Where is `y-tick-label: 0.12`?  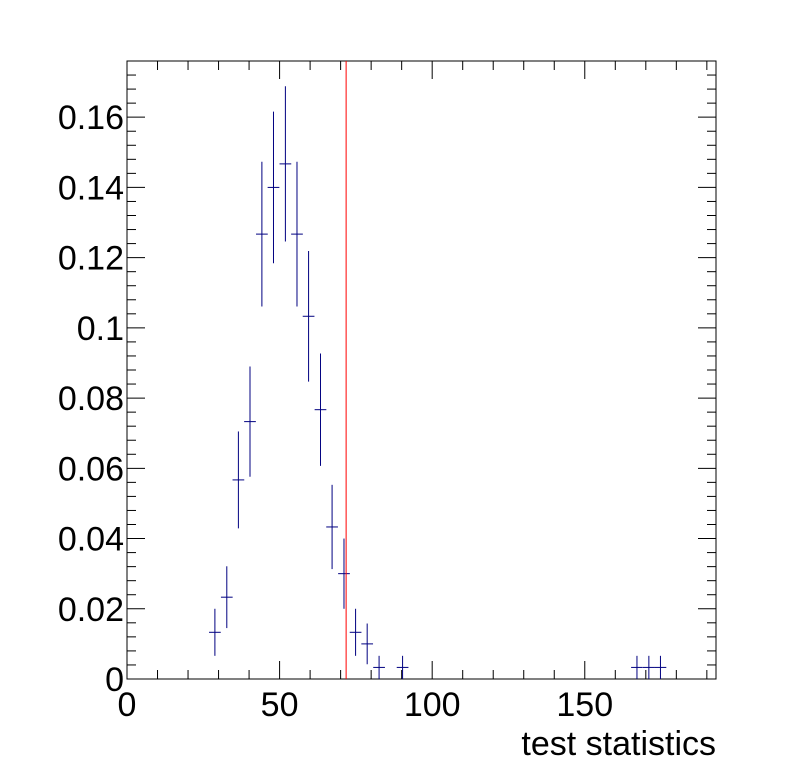 y-tick-label: 0.12 is located at coordinates (91, 259).